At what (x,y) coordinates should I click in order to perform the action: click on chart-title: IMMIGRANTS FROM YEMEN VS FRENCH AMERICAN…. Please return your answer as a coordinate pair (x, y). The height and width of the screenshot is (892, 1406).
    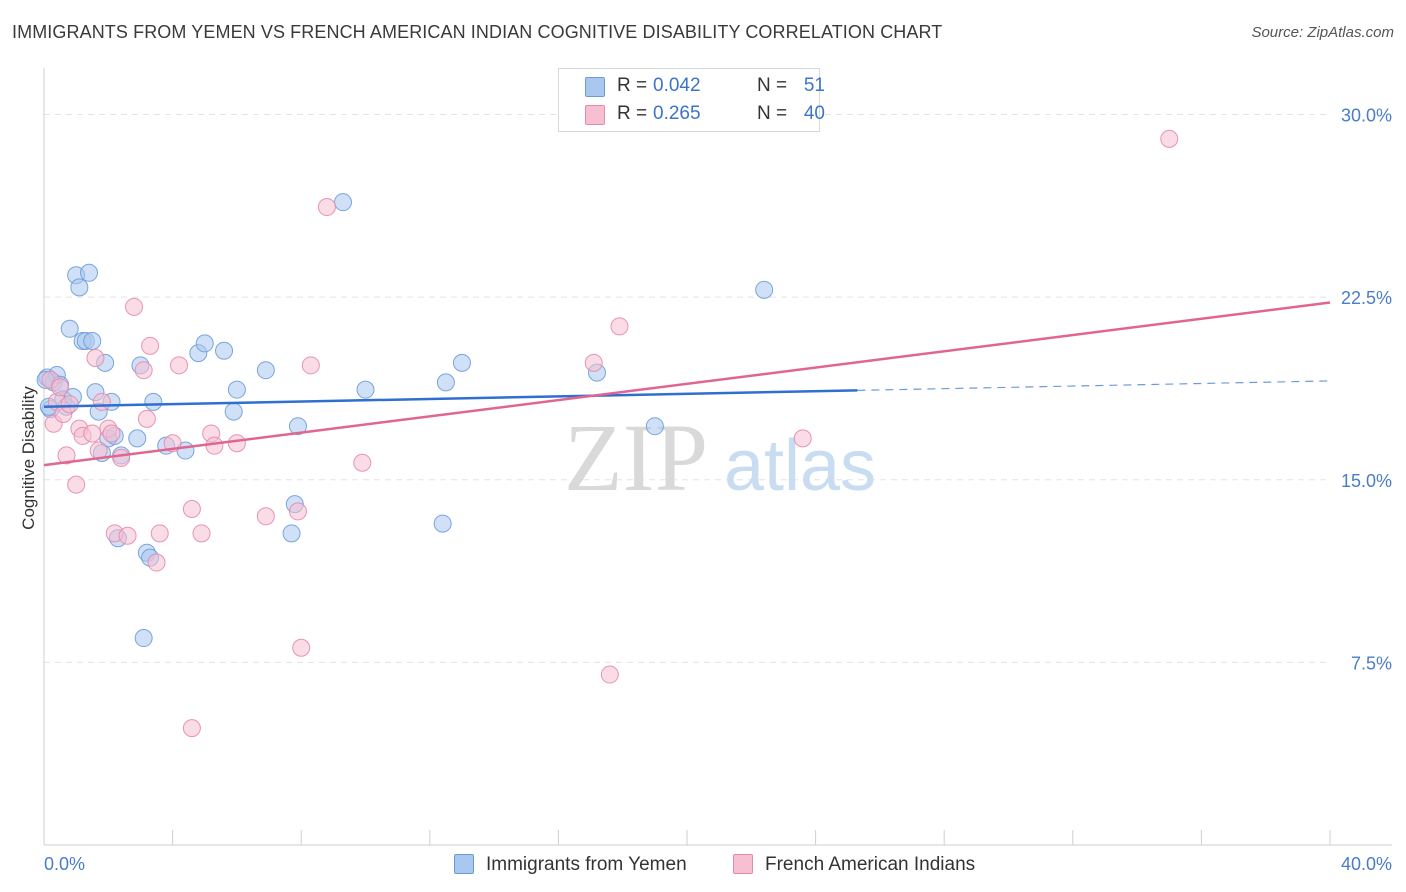
    Looking at the image, I should click on (477, 32).